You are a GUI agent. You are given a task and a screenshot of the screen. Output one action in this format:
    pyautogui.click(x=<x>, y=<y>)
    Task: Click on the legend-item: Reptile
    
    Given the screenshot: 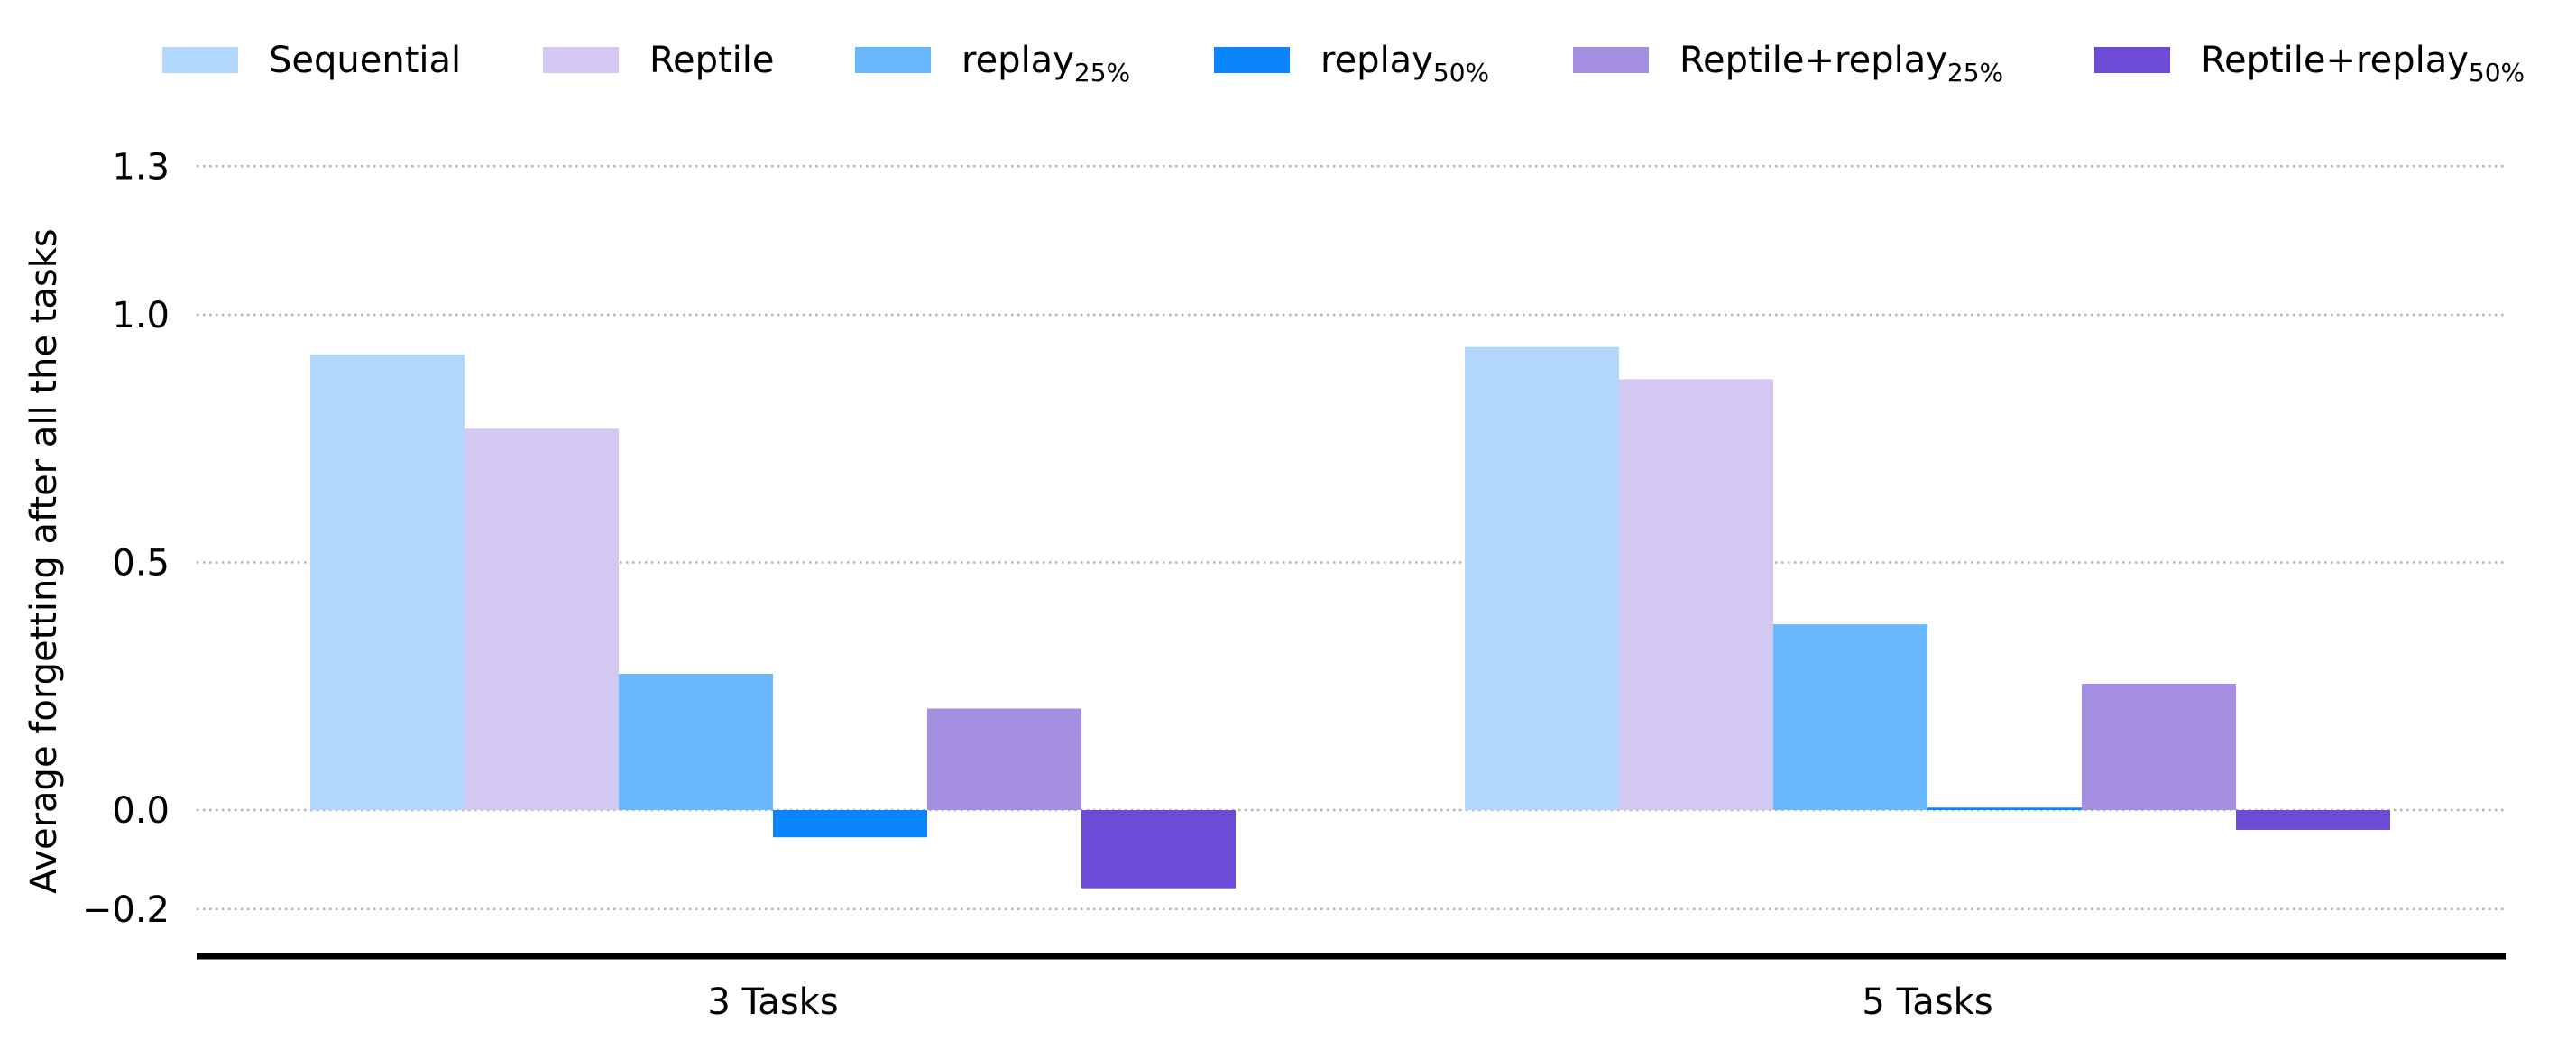 What is the action you would take?
    pyautogui.click(x=659, y=60)
    